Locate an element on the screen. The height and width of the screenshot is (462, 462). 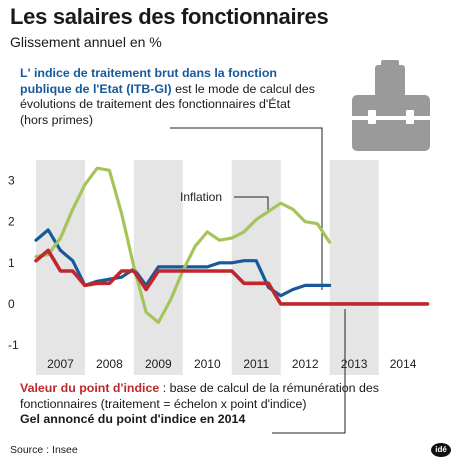
gel-annotation: Gel annoncé du point d'indice en 2014 is located at coordinates (133, 419).